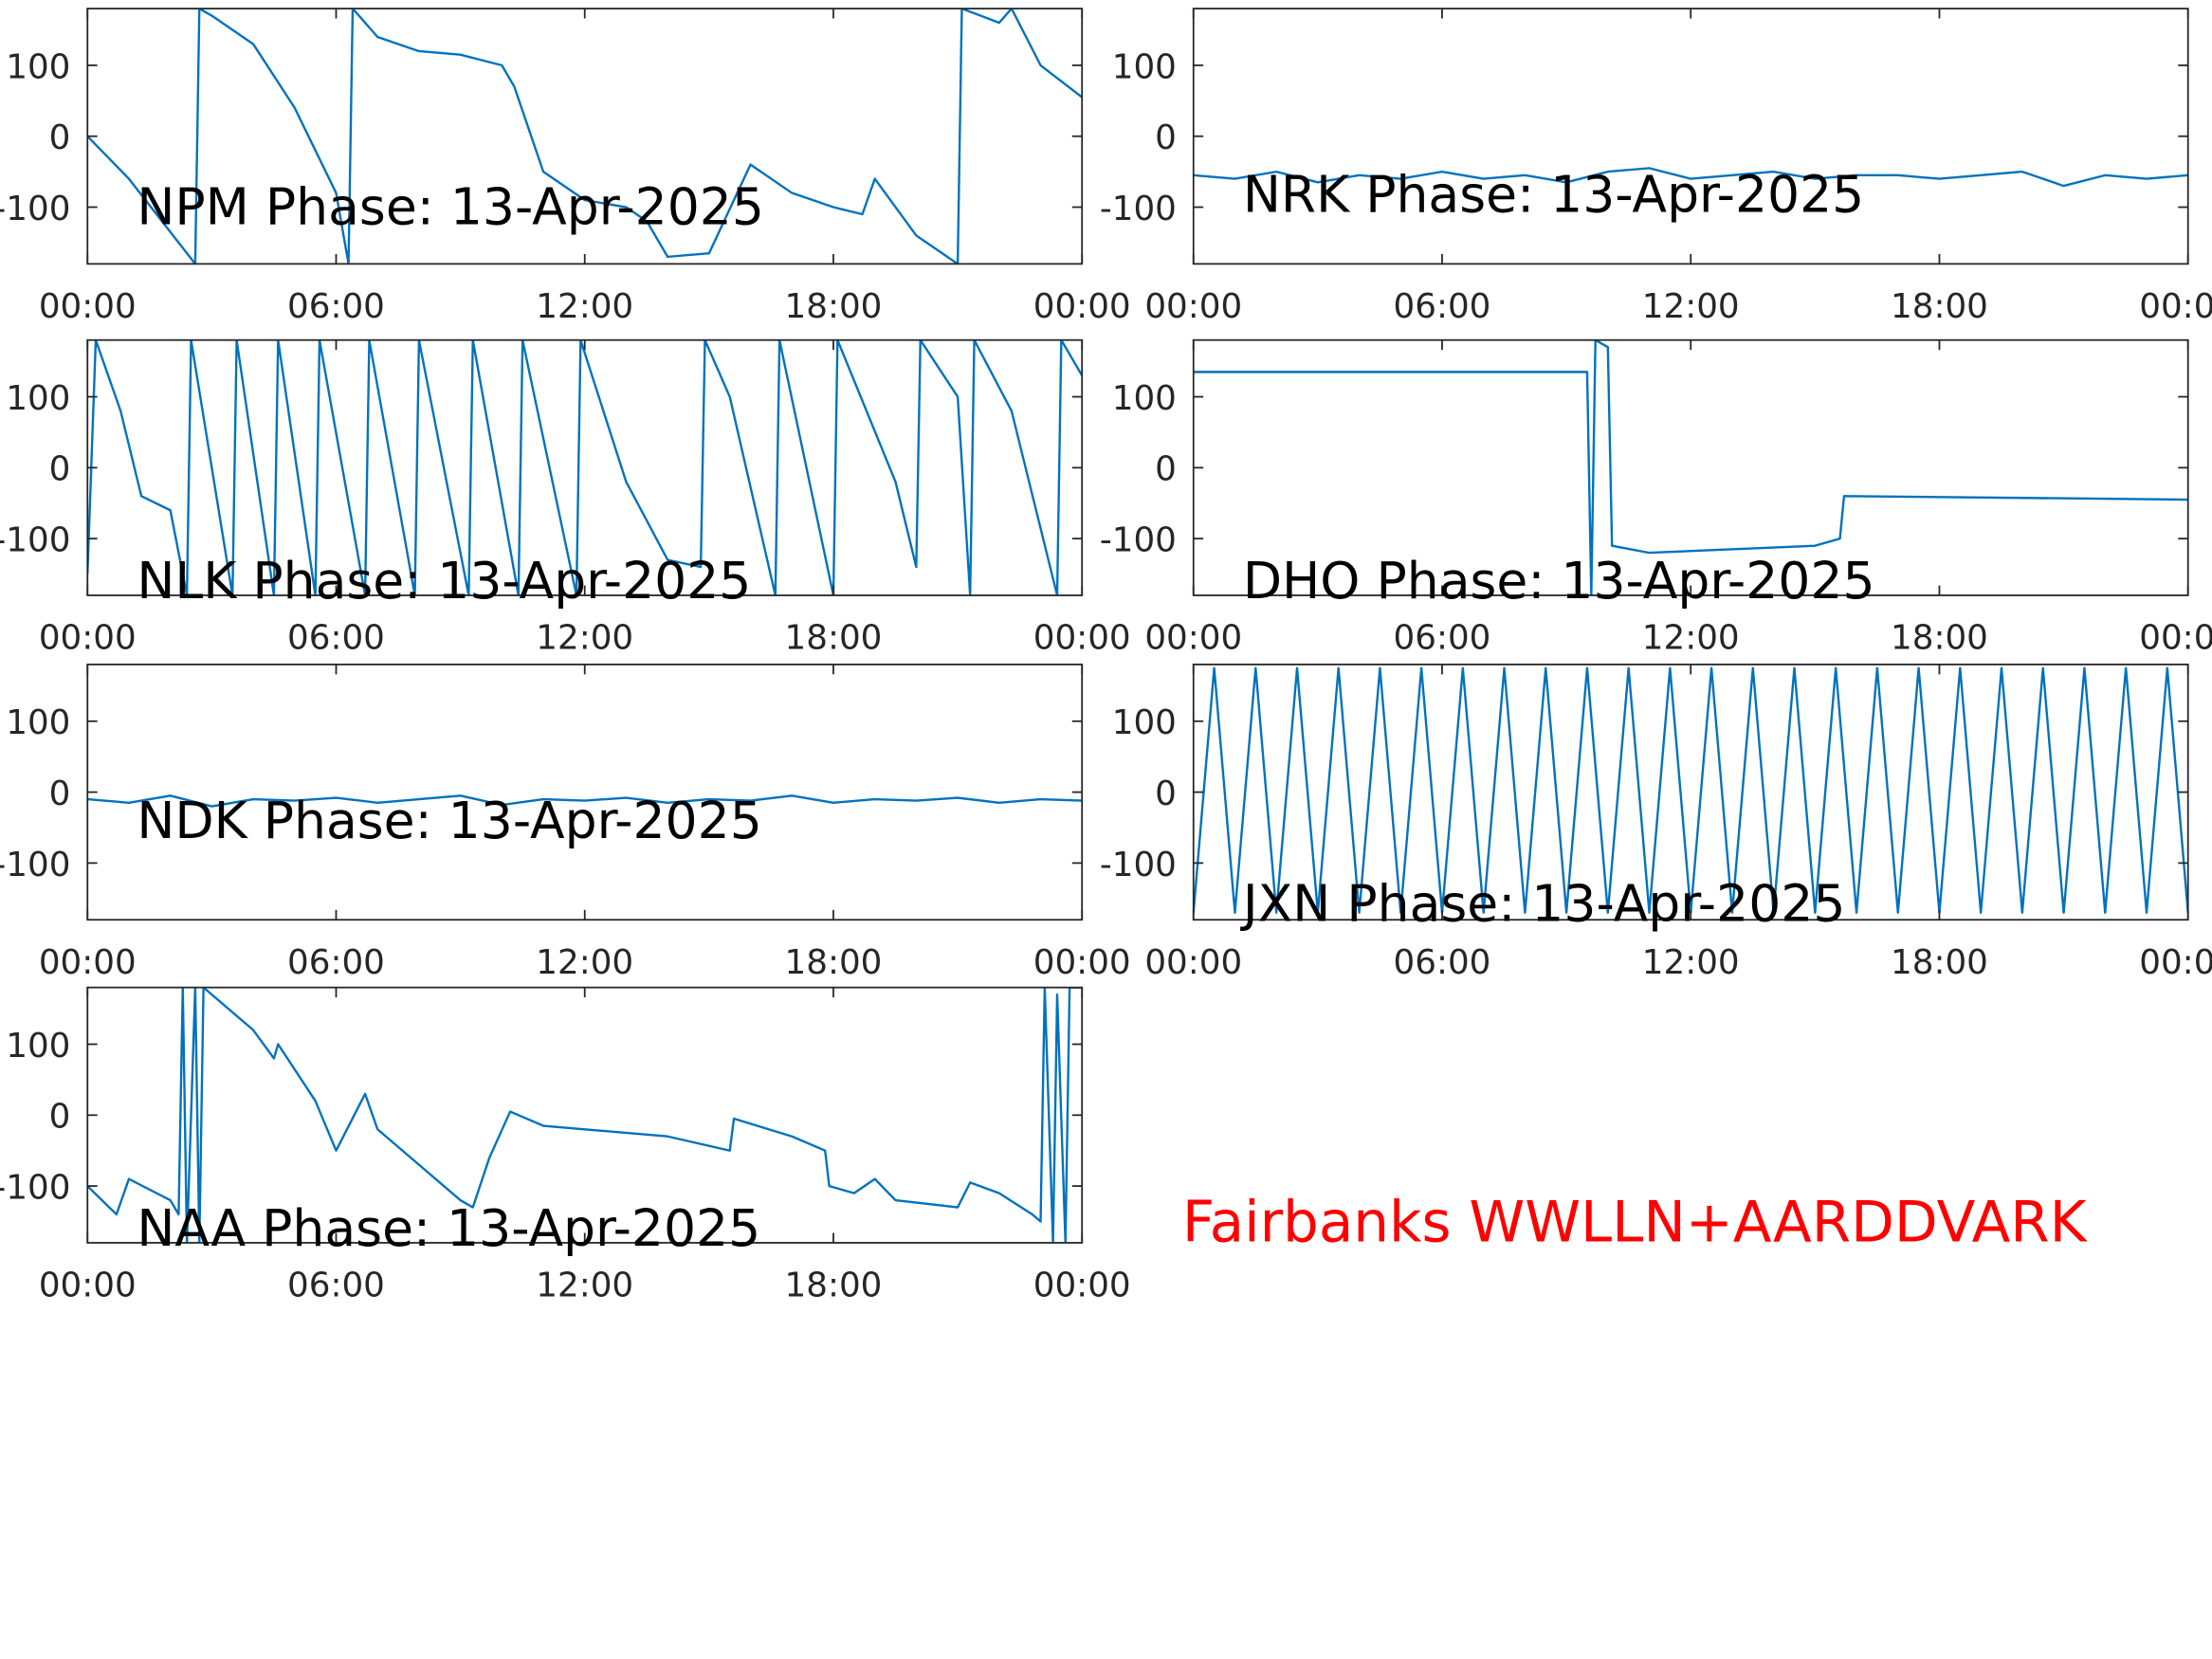 The width and height of the screenshot is (2212, 1659). What do you see at coordinates (1543, 904) in the screenshot?
I see `chart-title: JXN Phase: 13-Apr-2025` at bounding box center [1543, 904].